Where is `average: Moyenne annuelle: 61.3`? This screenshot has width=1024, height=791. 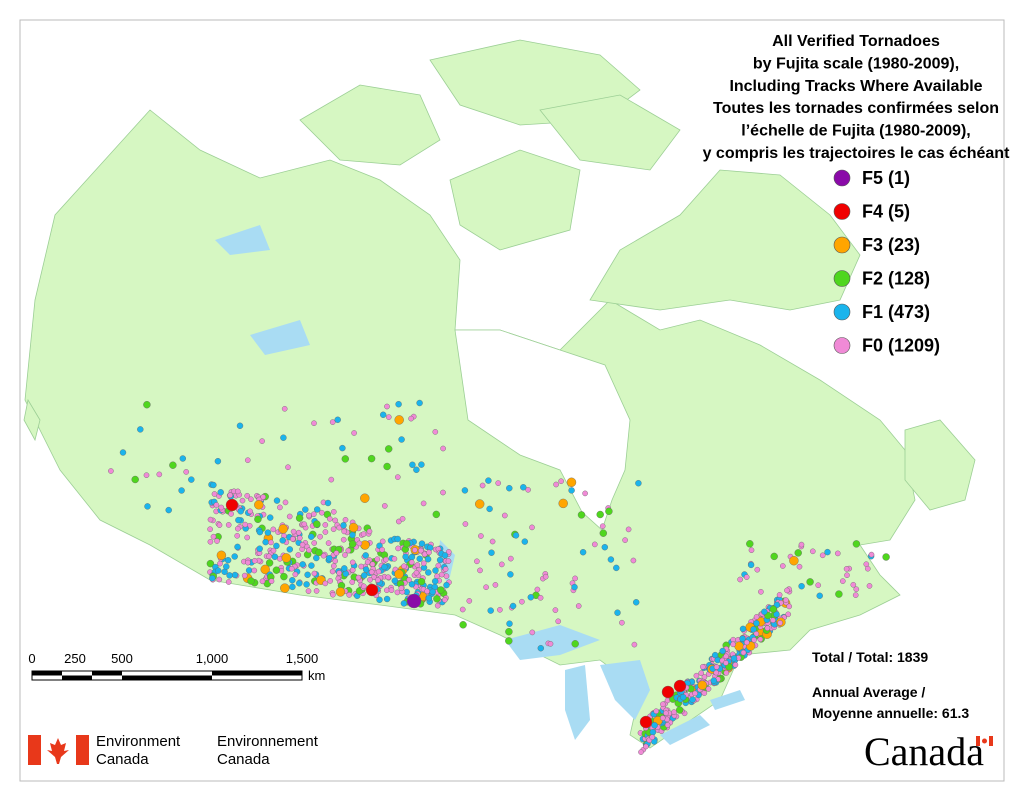 average: Moyenne annuelle: 61.3 is located at coordinates (890, 713).